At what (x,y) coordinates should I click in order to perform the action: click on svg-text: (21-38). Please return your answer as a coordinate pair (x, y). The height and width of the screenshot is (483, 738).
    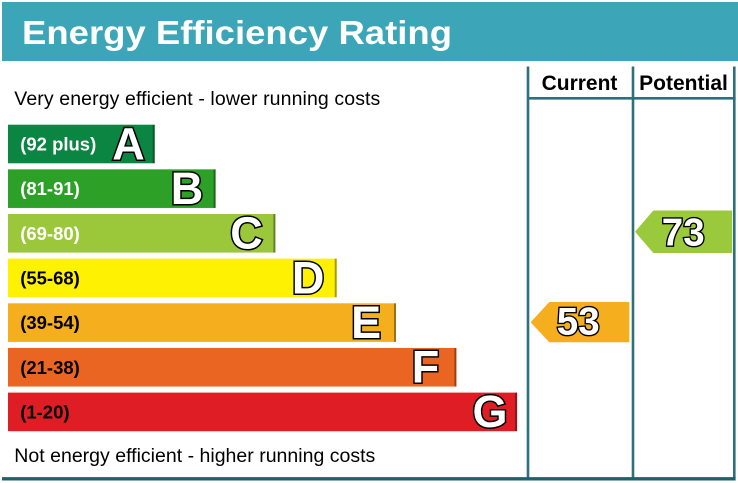
    Looking at the image, I should click on (50, 367).